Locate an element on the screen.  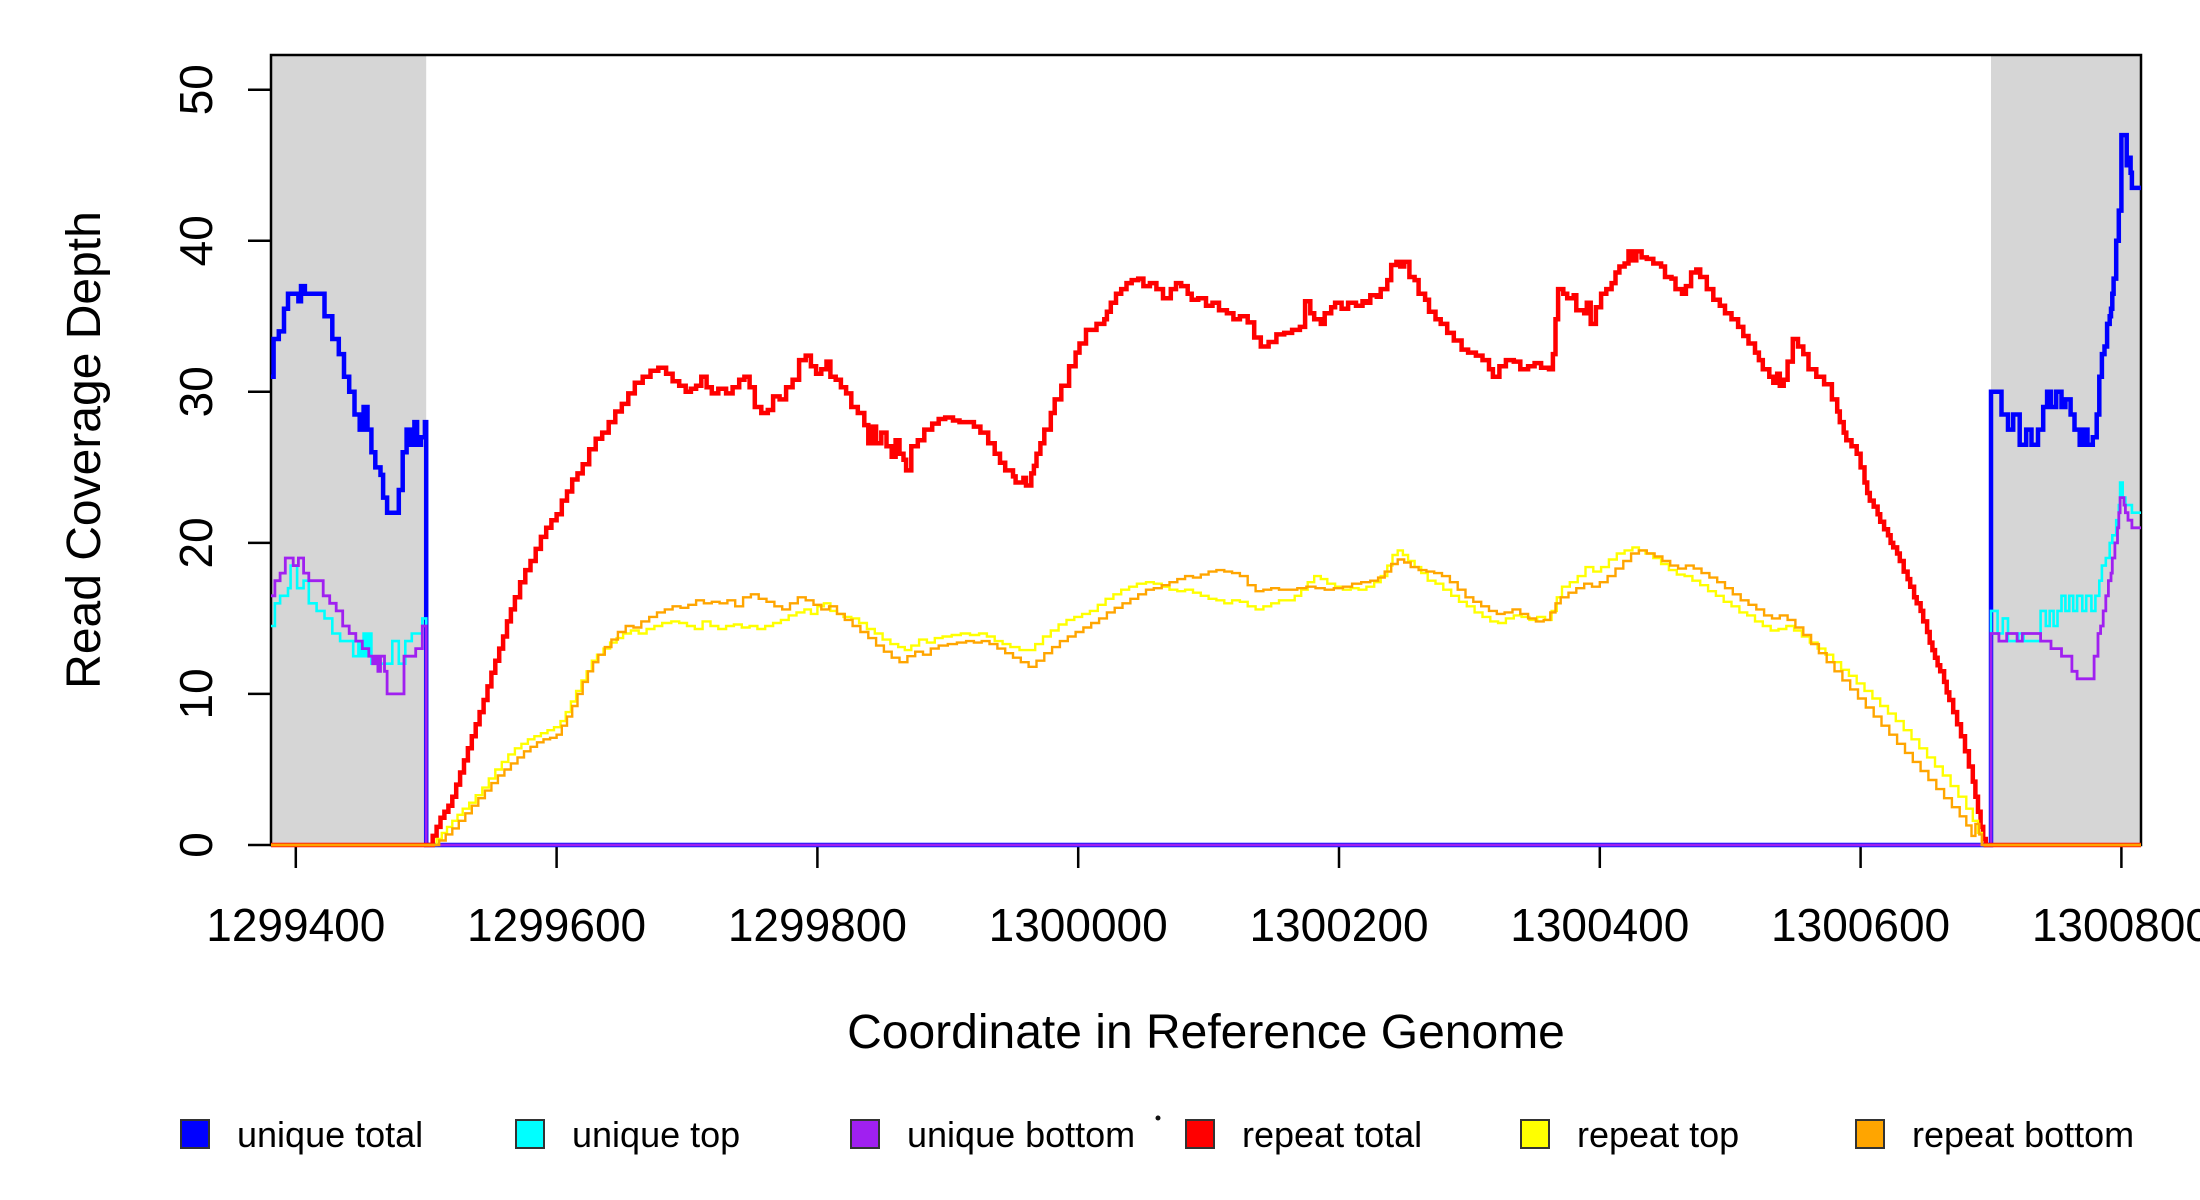
x-tick-label: 1300800 is located at coordinates (2116, 925).